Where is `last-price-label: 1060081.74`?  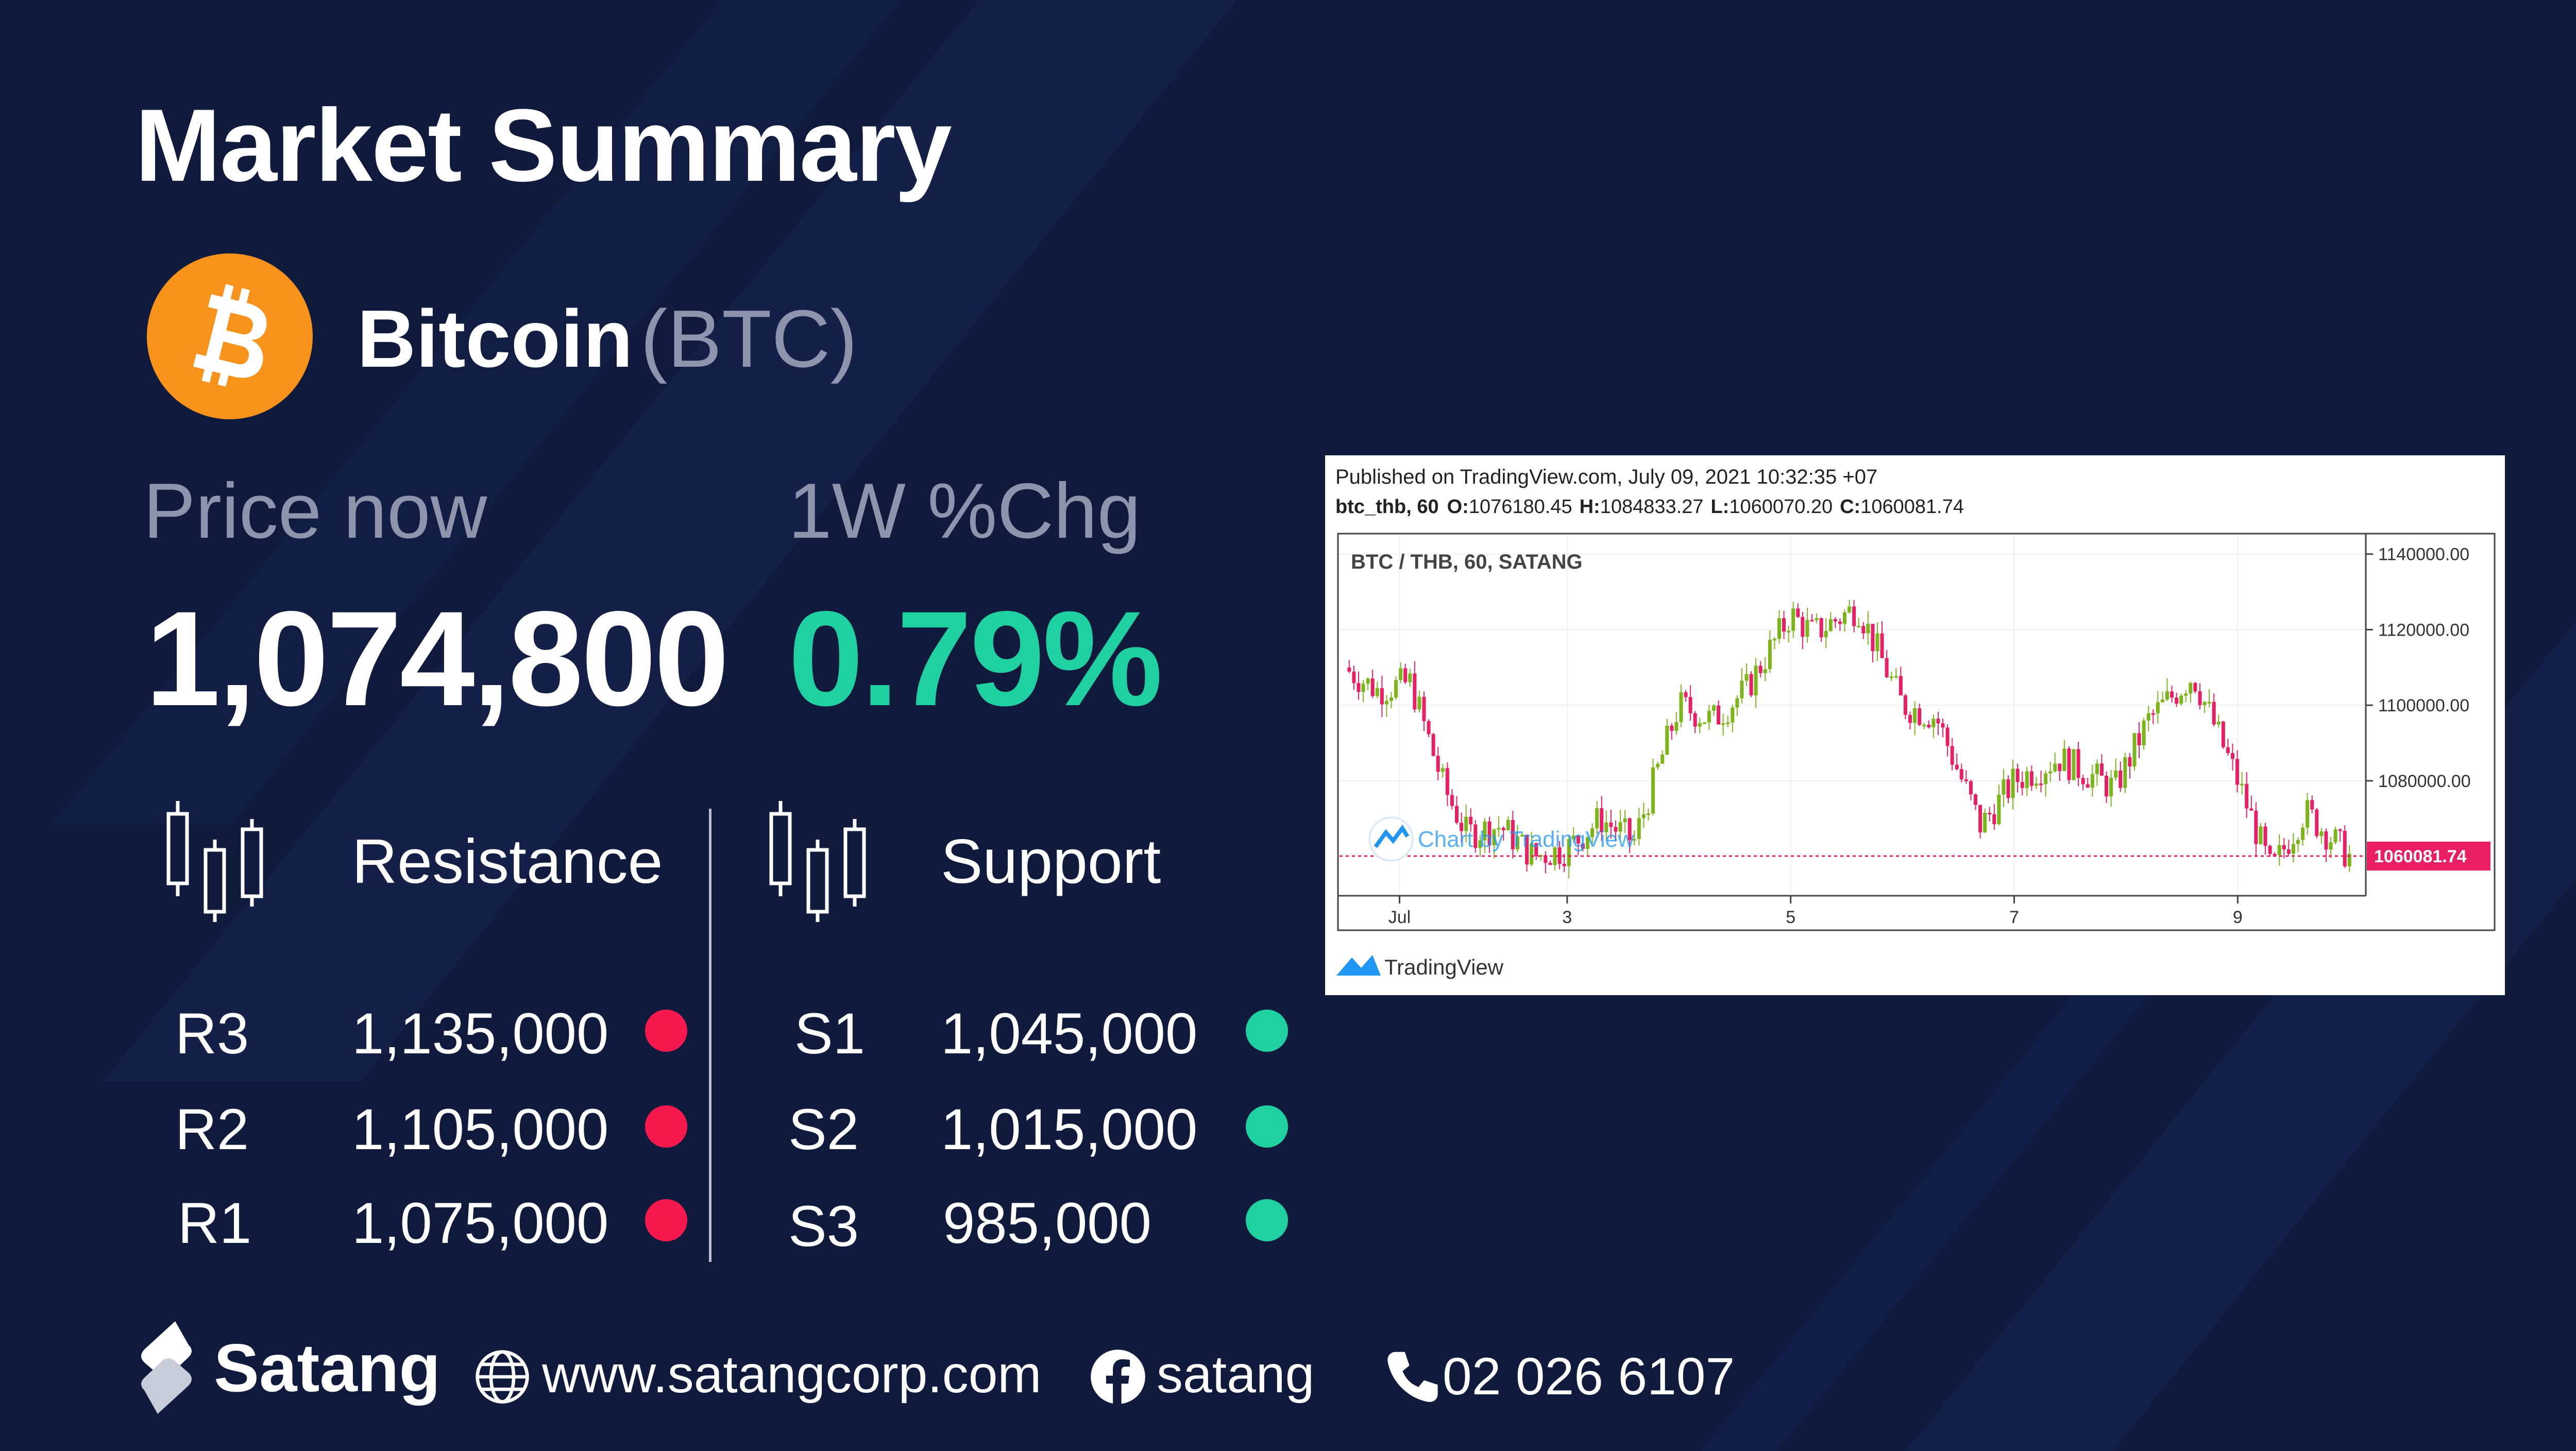 last-price-label: 1060081.74 is located at coordinates (2420, 856).